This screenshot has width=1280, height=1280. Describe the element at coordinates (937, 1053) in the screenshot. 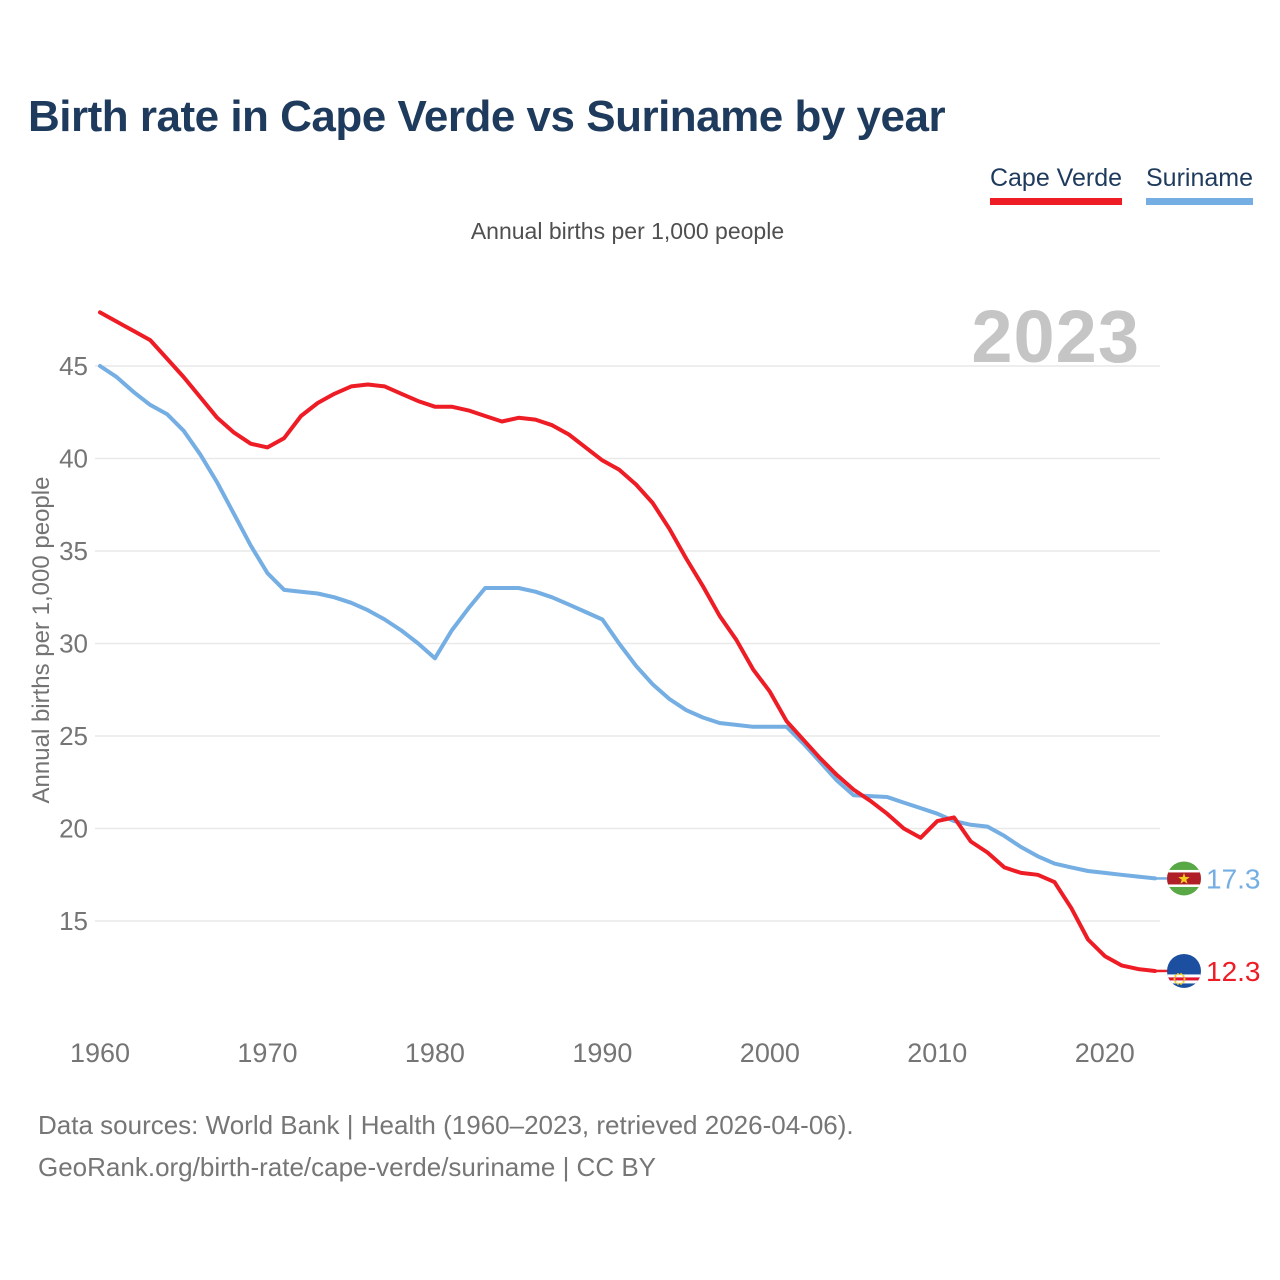

I see `x-tick-2010: 2010` at that location.